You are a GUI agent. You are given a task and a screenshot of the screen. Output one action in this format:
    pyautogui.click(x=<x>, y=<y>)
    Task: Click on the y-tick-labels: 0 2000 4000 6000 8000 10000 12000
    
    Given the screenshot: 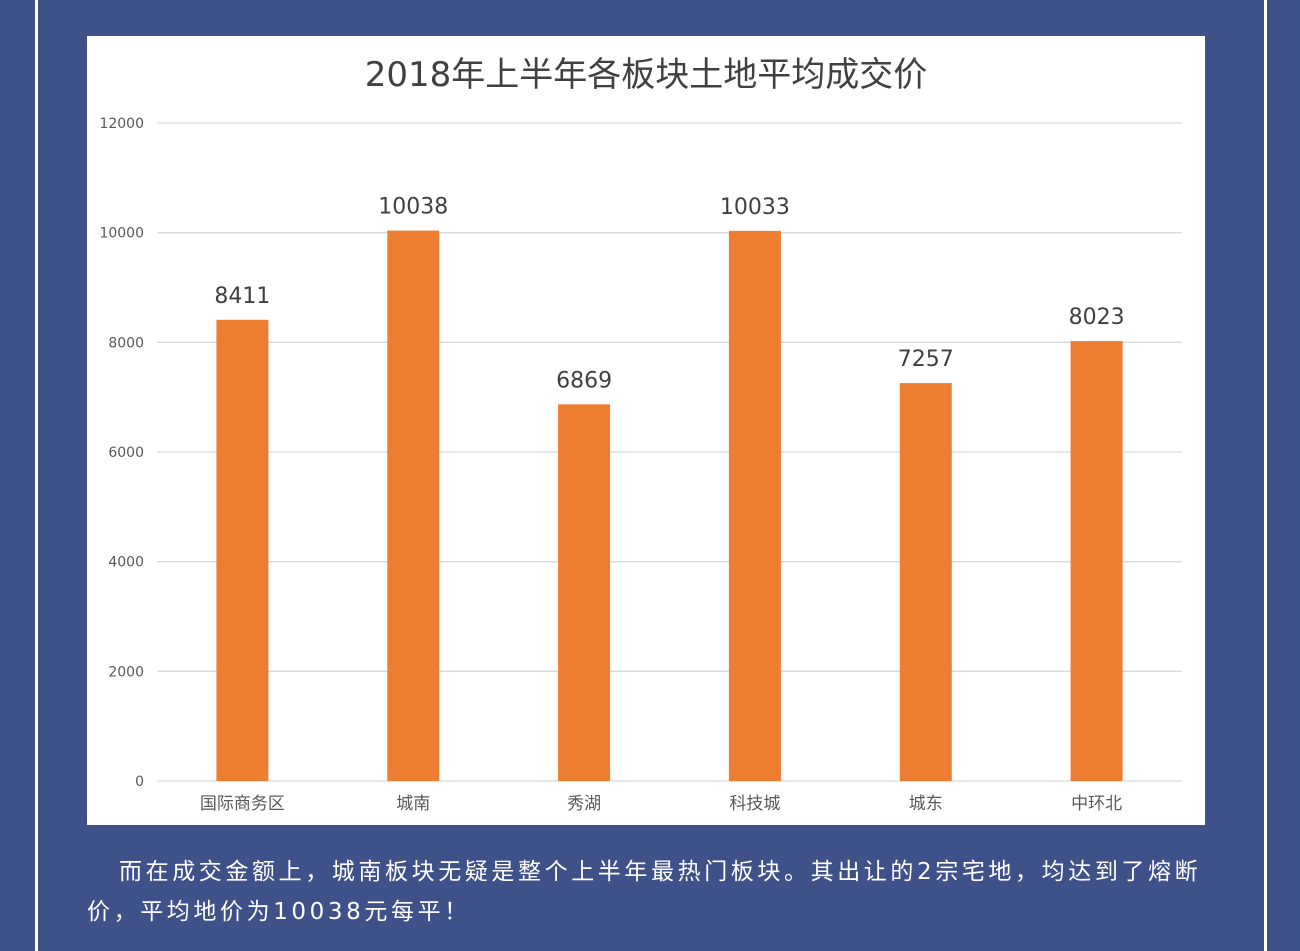 What is the action you would take?
    pyautogui.click(x=121, y=453)
    